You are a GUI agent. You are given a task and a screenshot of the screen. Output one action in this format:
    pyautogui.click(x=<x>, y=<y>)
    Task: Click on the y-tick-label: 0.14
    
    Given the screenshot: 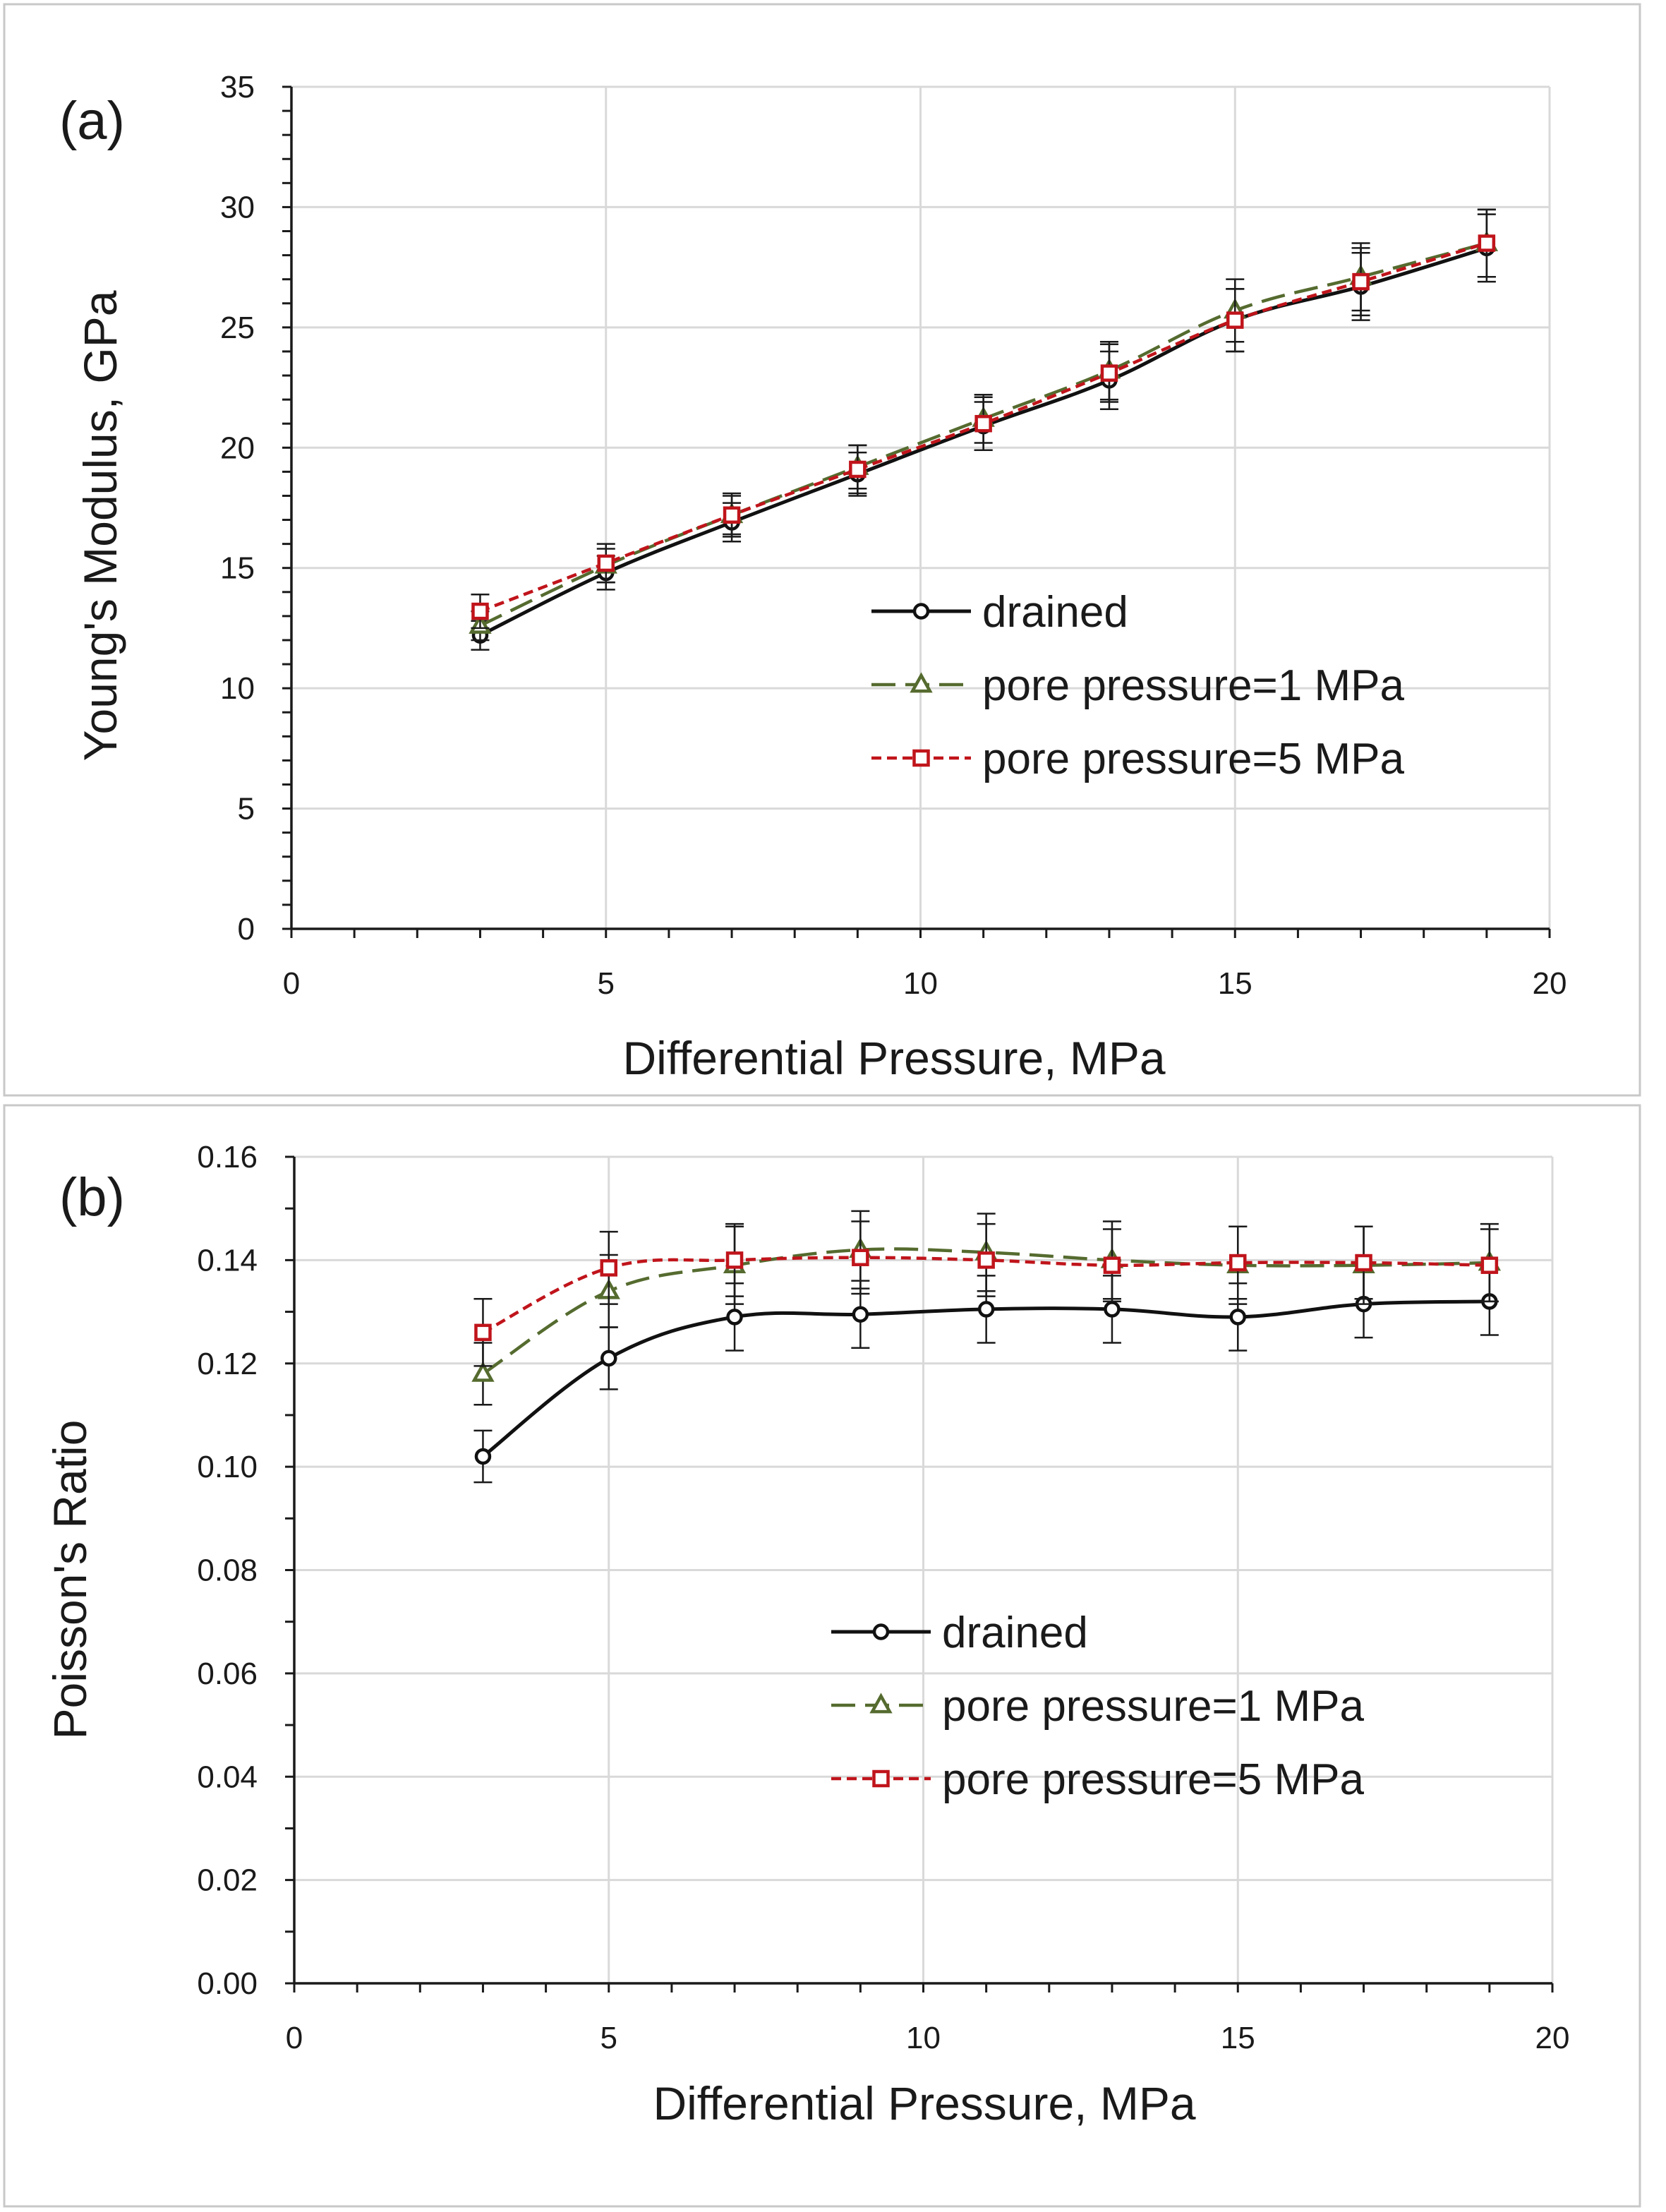 What is the action you would take?
    pyautogui.click(x=228, y=1260)
    